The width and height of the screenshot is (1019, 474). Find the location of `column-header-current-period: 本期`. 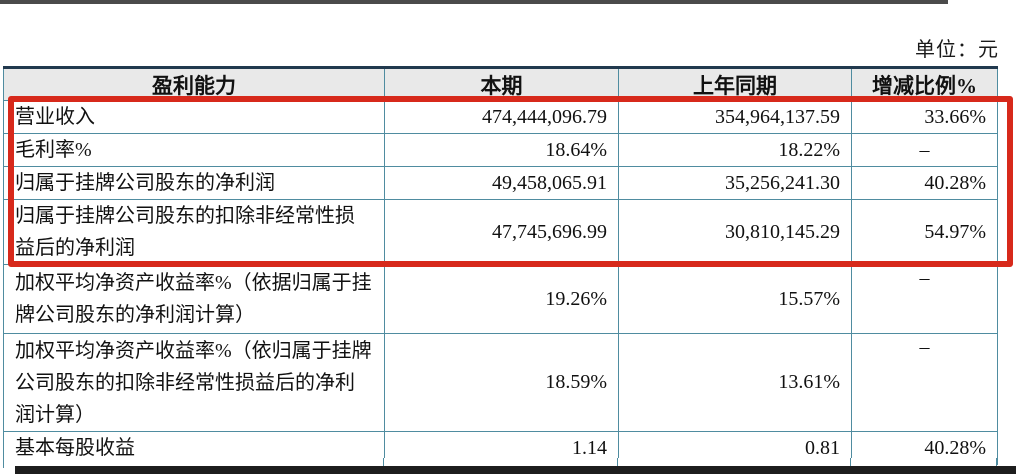

column-header-current-period: 本期 is located at coordinates (501, 84).